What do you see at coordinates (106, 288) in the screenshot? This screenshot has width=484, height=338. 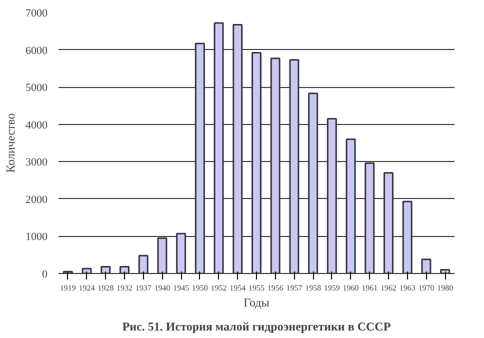 I see `x-tick-label: 1928` at bounding box center [106, 288].